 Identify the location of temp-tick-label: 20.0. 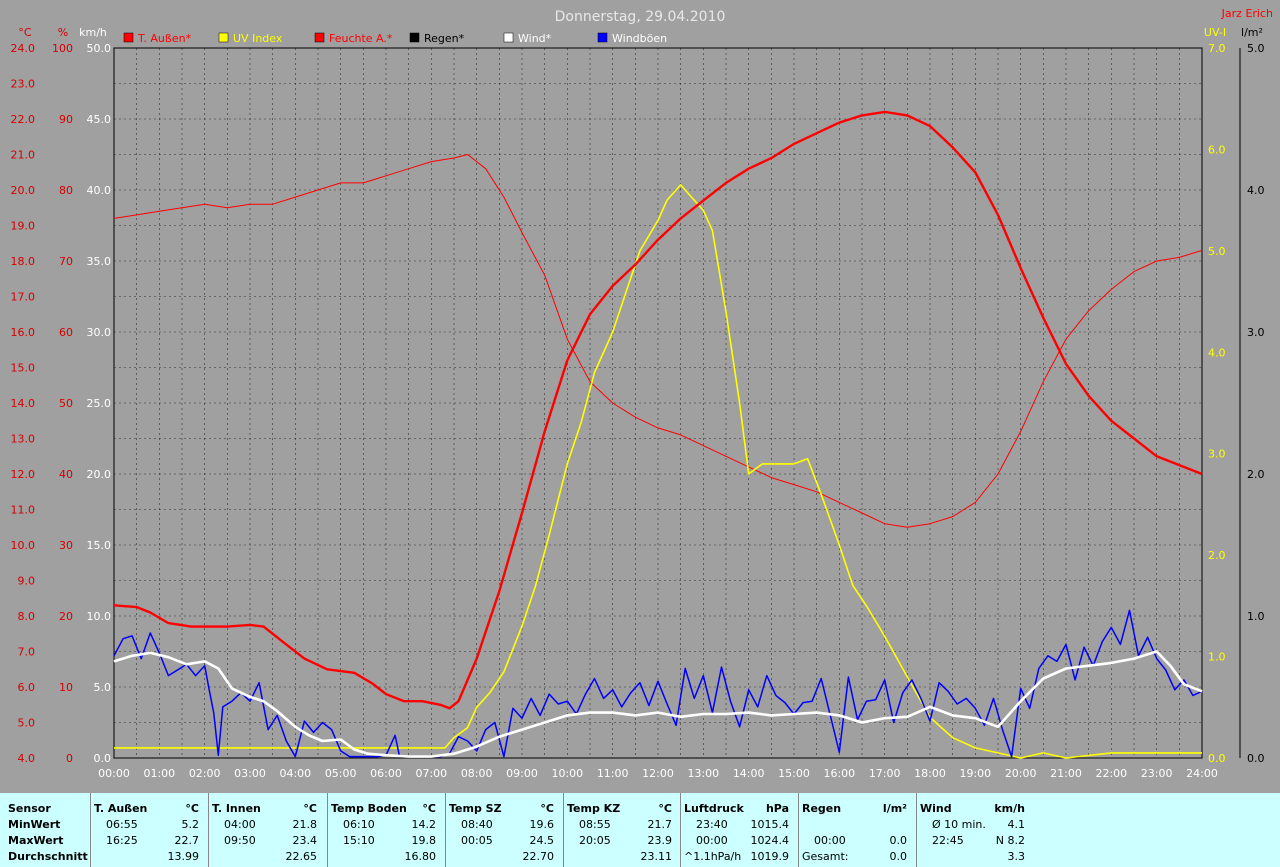
(23, 190).